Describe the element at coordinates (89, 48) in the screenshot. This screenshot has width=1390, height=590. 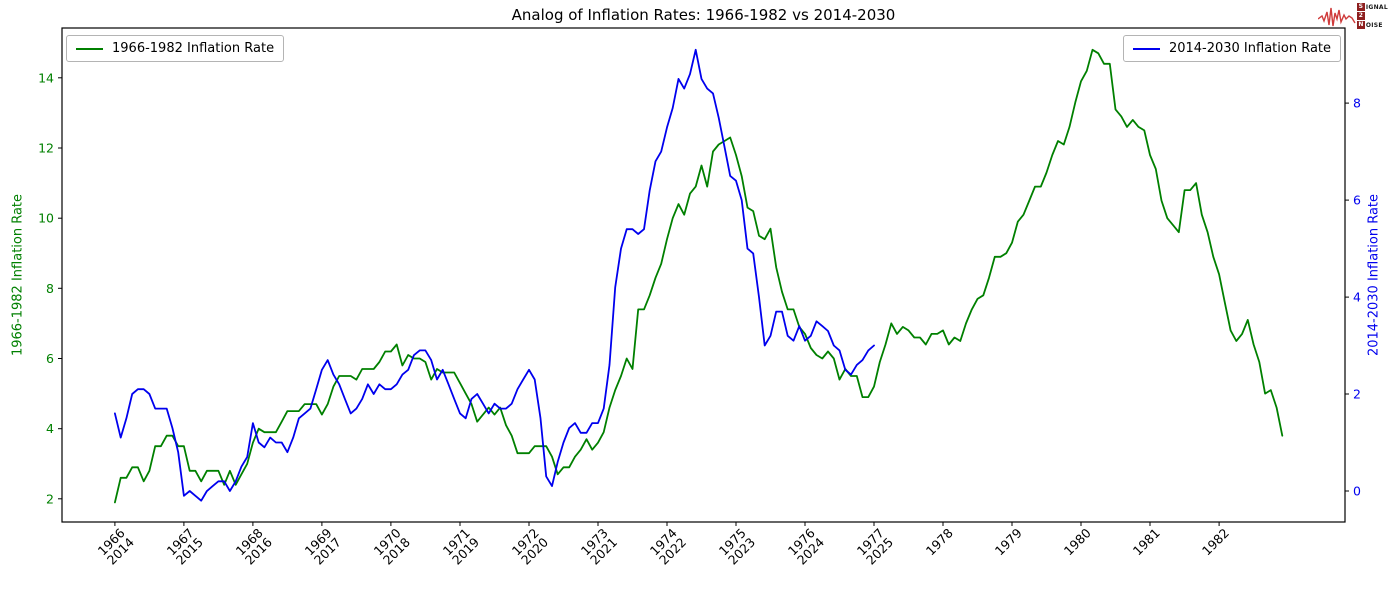
I see `legend-line-green` at that location.